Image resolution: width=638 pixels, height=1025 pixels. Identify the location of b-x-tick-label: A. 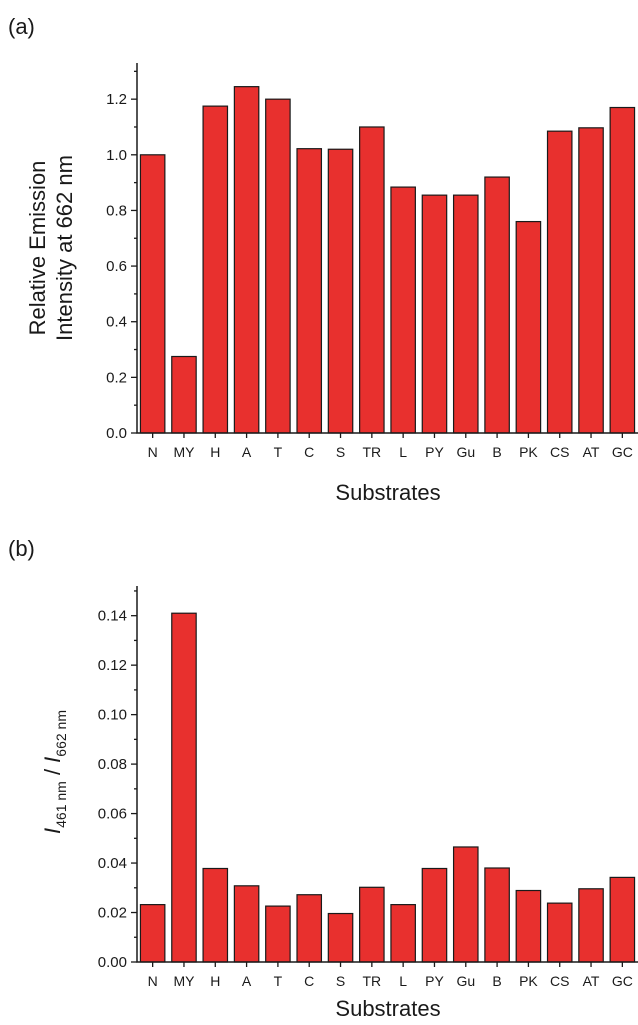
(247, 981).